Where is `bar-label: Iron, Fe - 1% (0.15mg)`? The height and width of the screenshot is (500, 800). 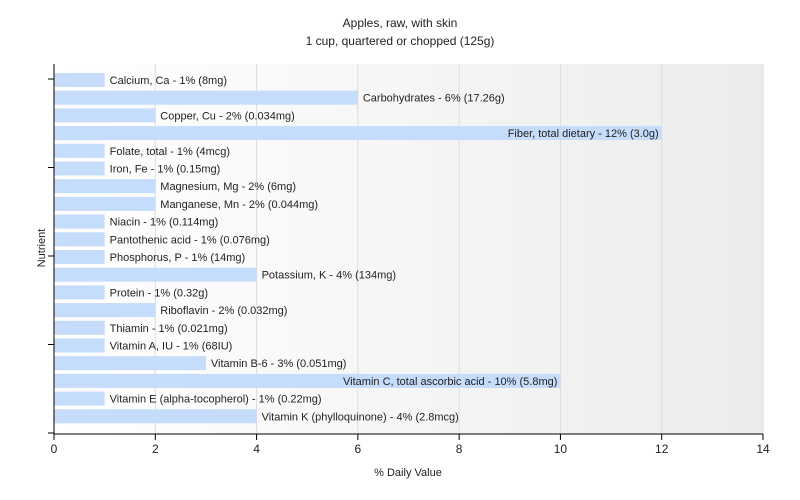 bar-label: Iron, Fe - 1% (0.15mg) is located at coordinates (165, 170).